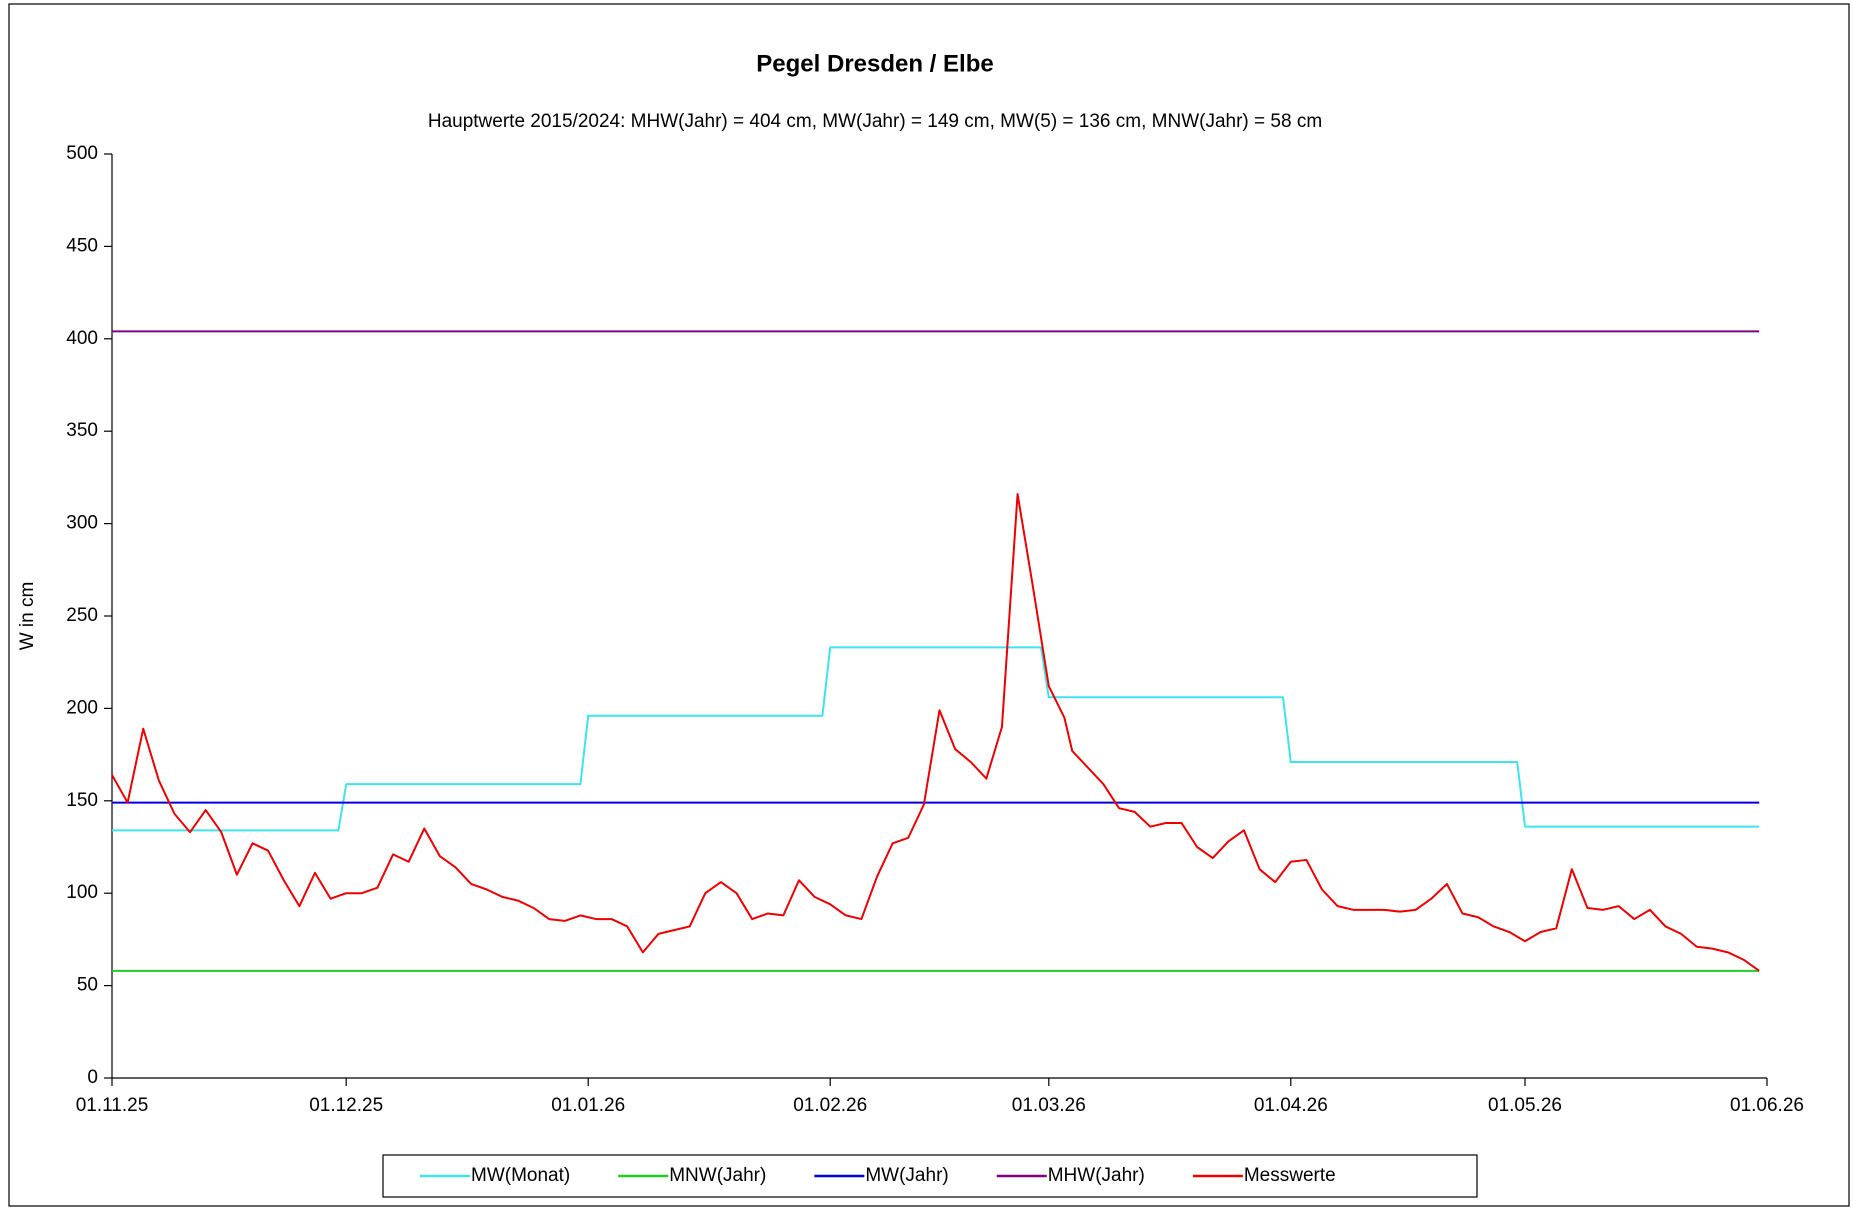  What do you see at coordinates (82, 430) in the screenshot?
I see `y-tick-label: 350` at bounding box center [82, 430].